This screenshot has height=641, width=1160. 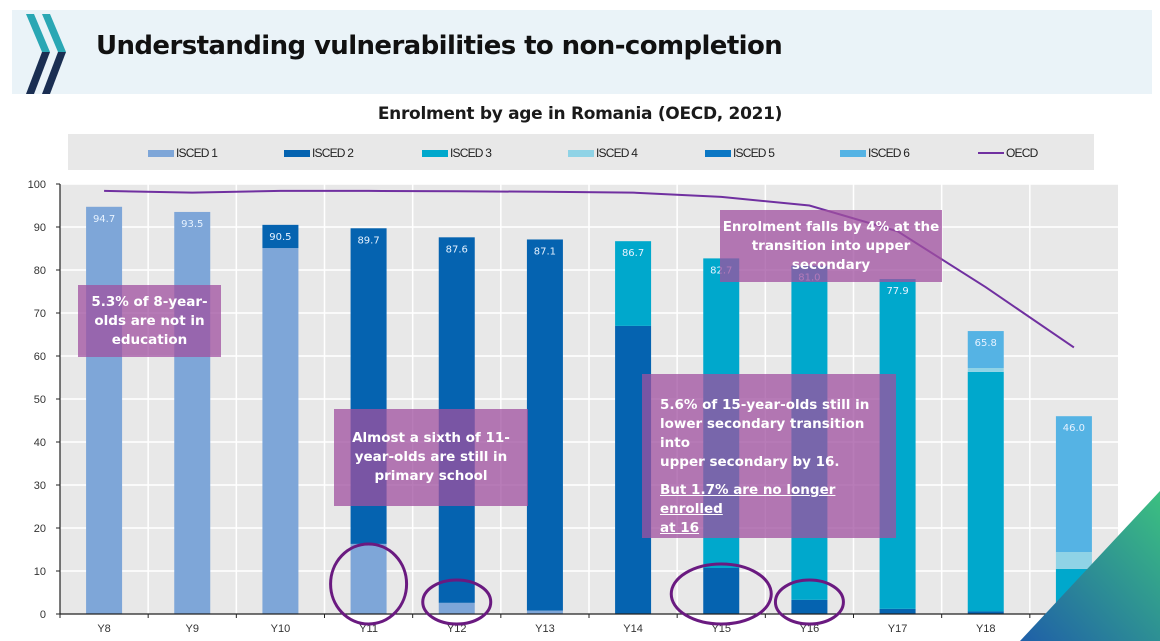 I want to click on bar-isced1-y9, so click(x=192, y=412).